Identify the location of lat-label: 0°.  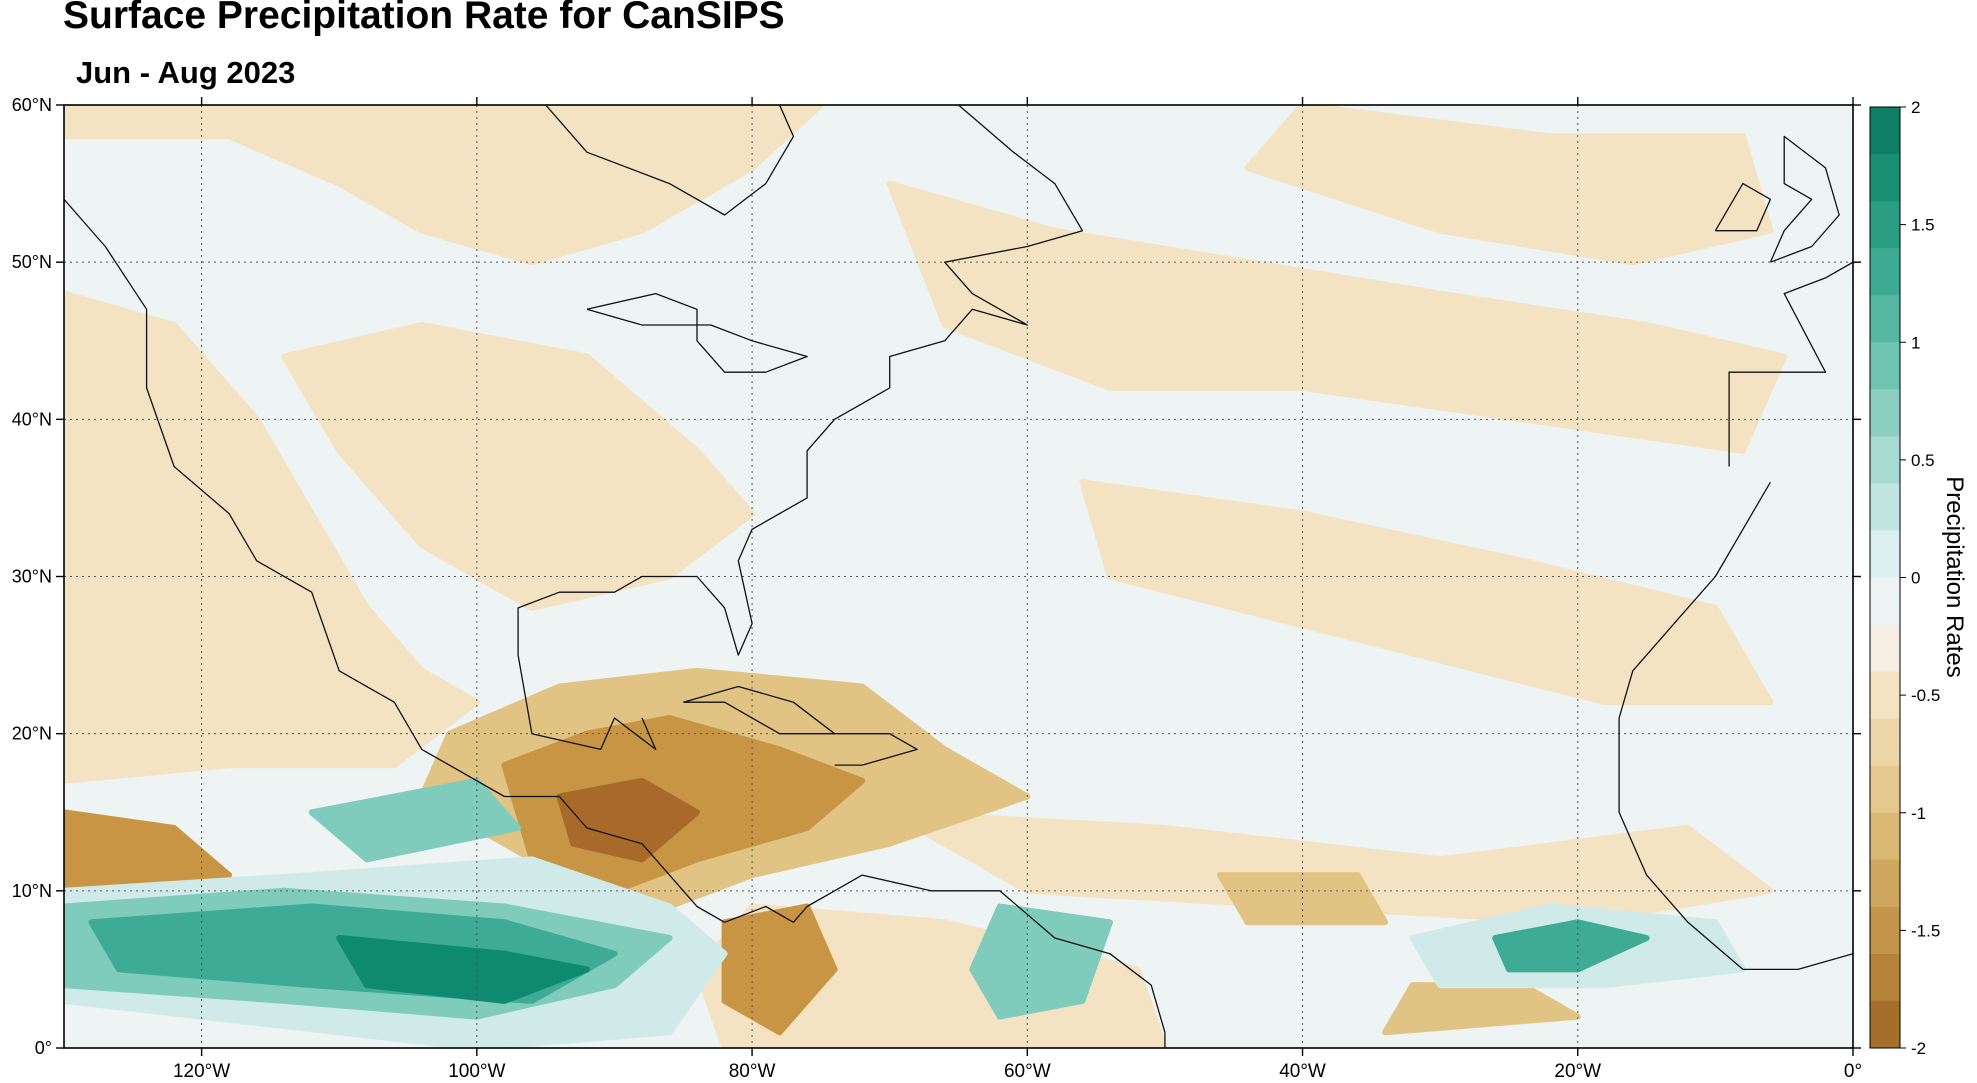
(43, 1048).